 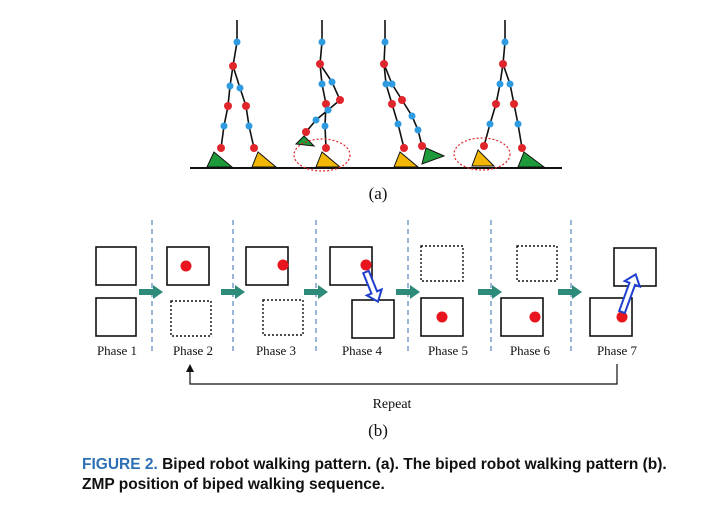 I want to click on panel-a-label: (a), so click(x=378, y=193).